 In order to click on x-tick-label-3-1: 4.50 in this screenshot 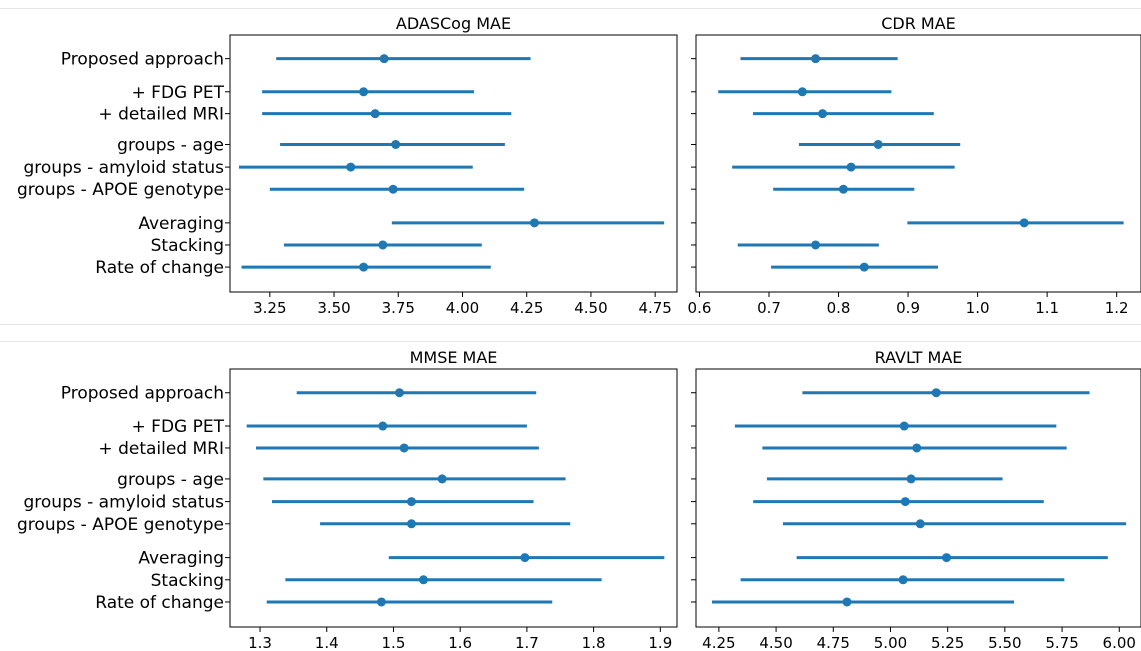, I will do `click(775, 642)`.